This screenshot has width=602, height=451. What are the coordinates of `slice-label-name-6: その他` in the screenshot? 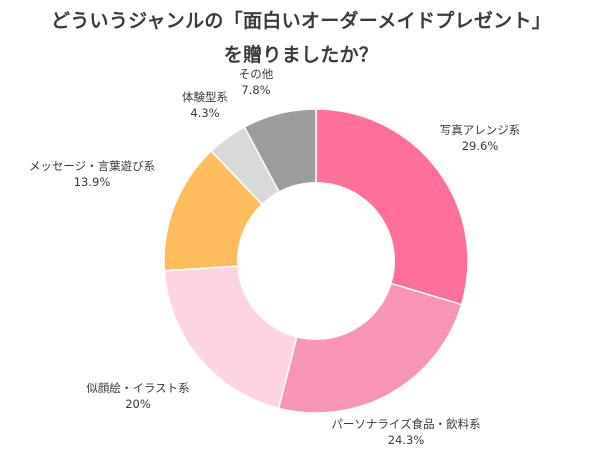 It's located at (256, 74).